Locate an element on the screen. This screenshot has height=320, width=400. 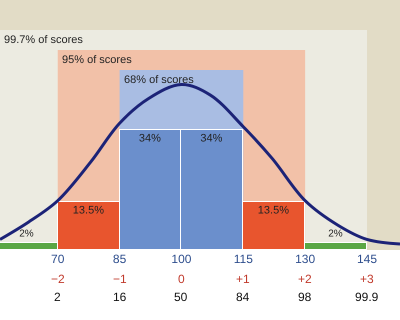
text: 50 is located at coordinates (181, 297).